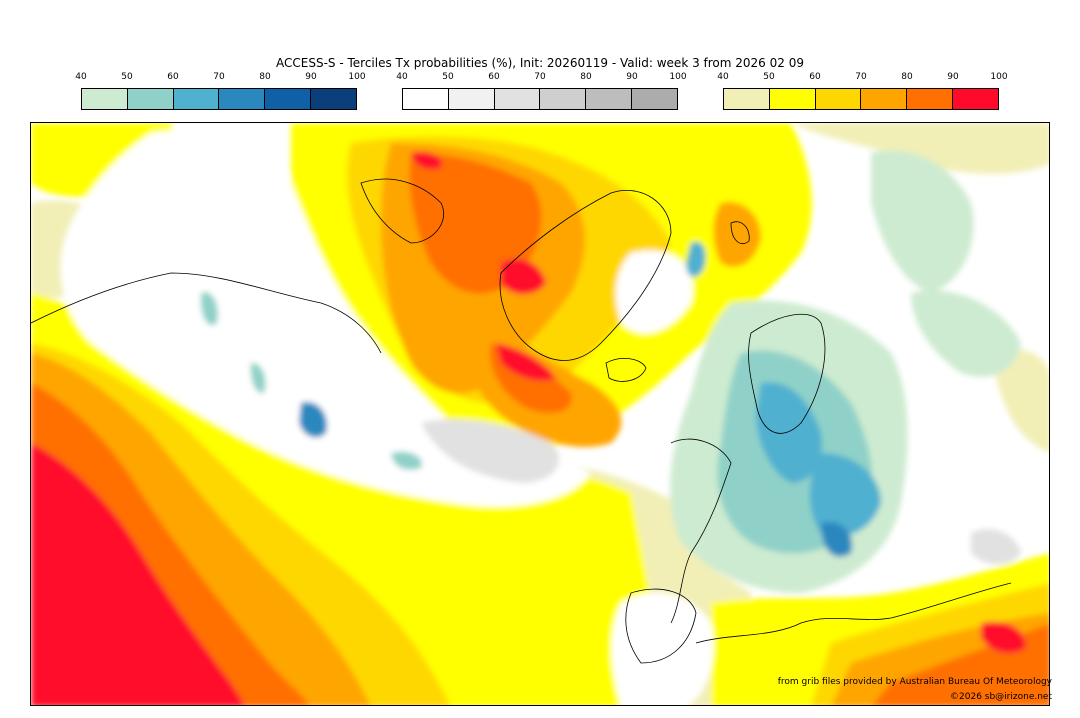 This screenshot has width=1080, height=718. I want to click on orange-region, so click(737, 234).